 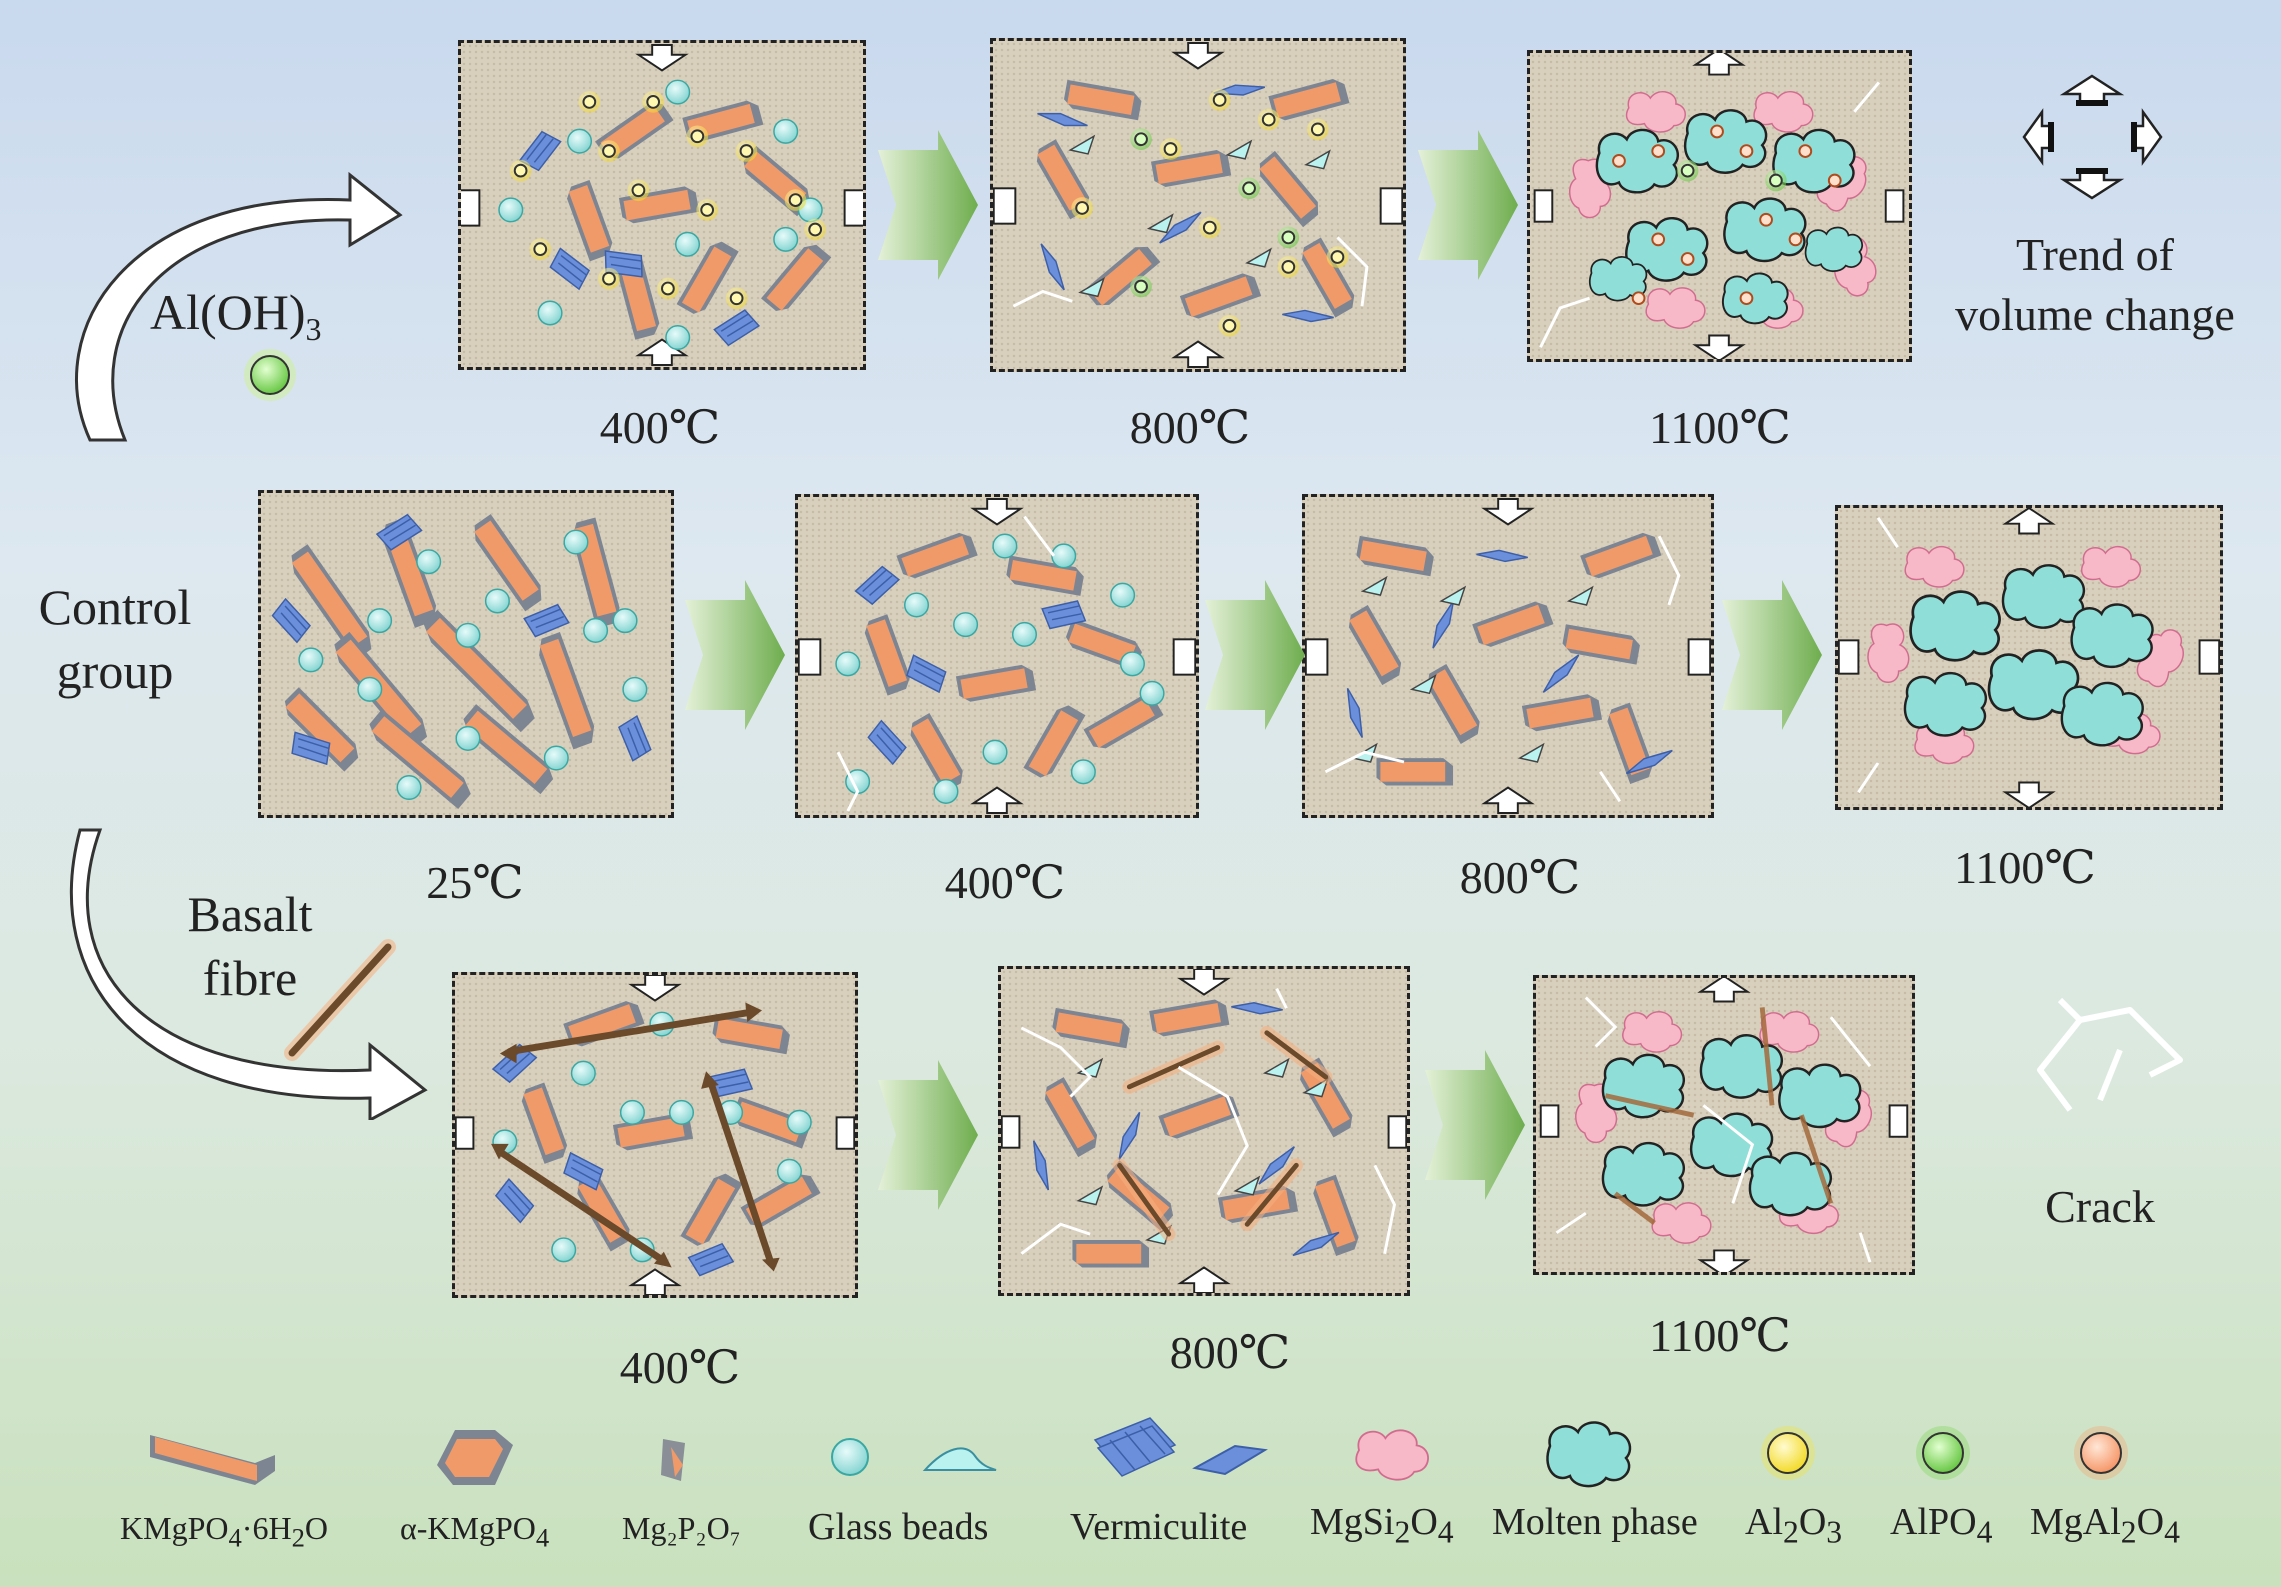 What do you see at coordinates (1382, 1525) in the screenshot?
I see `legend-mgsi-label: MgSi2O4` at bounding box center [1382, 1525].